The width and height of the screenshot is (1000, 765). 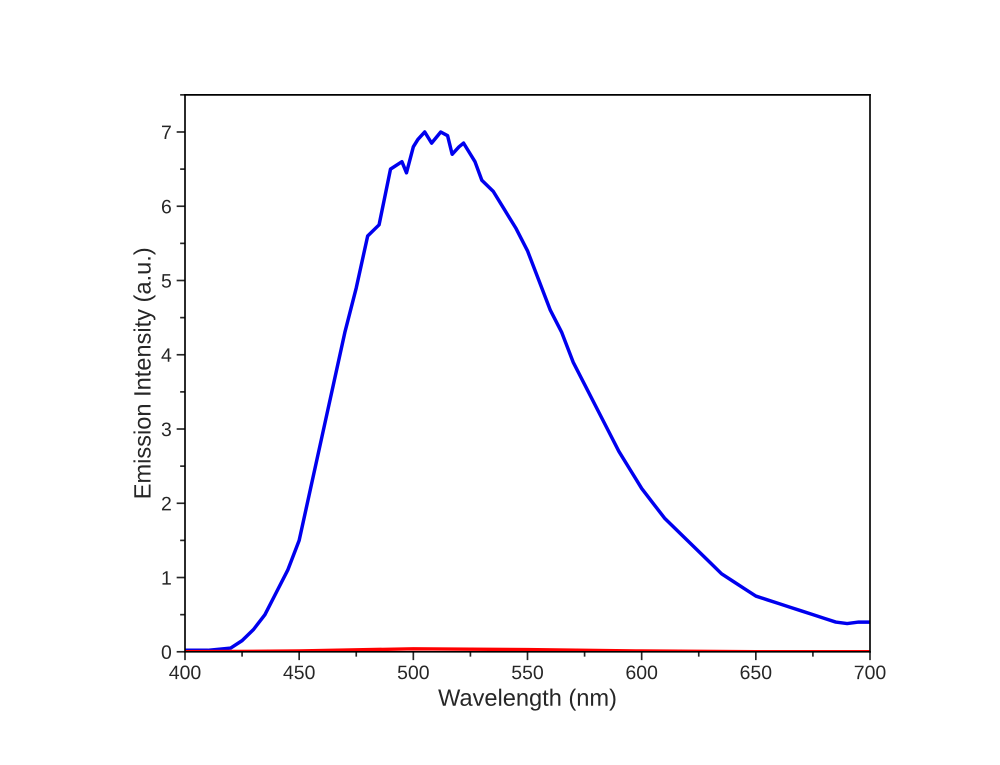 What do you see at coordinates (166, 429) in the screenshot?
I see `y-tick-label: 3` at bounding box center [166, 429].